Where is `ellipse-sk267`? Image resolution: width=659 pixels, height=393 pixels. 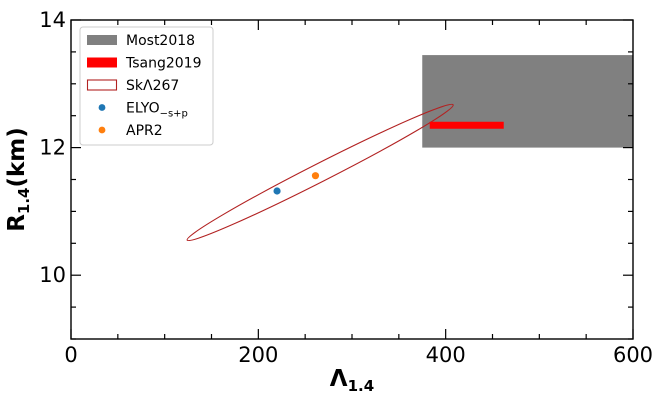 ellipse-sk267 is located at coordinates (320, 172).